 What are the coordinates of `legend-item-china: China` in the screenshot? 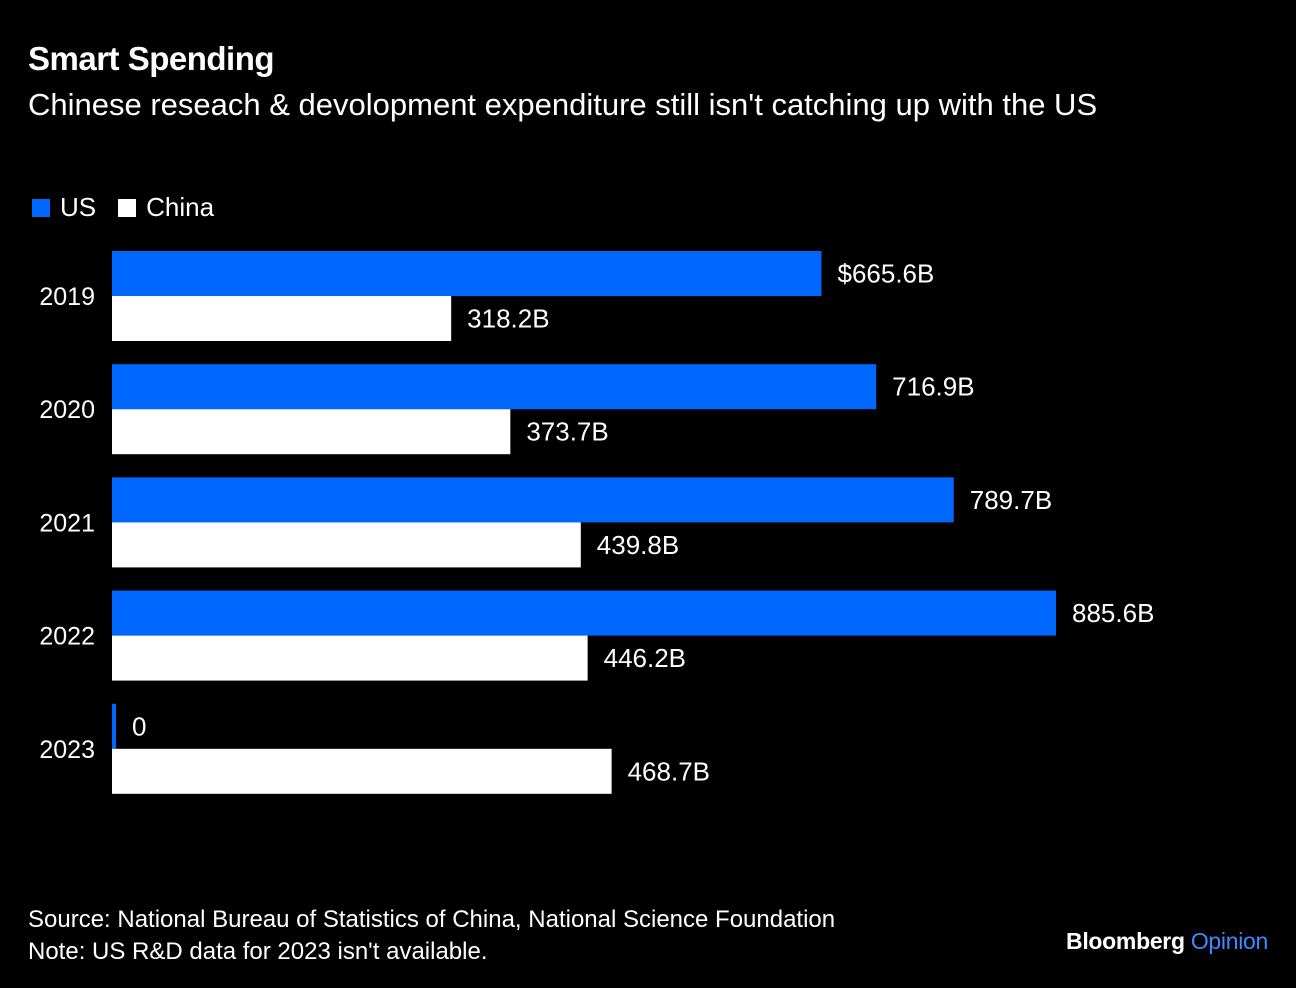 It's located at (166, 207).